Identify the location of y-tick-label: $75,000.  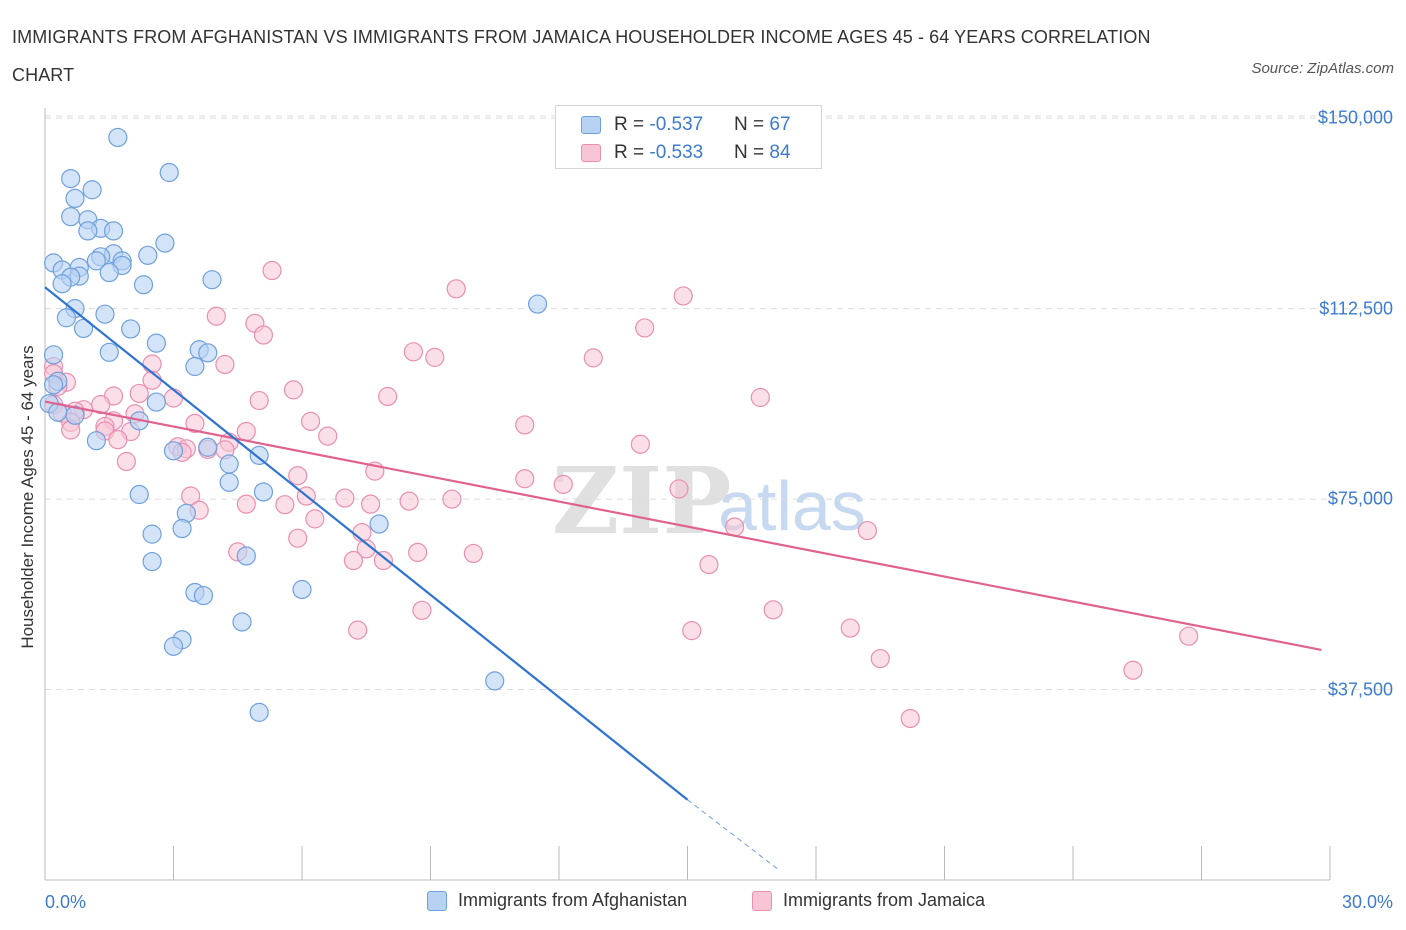
(1360, 498).